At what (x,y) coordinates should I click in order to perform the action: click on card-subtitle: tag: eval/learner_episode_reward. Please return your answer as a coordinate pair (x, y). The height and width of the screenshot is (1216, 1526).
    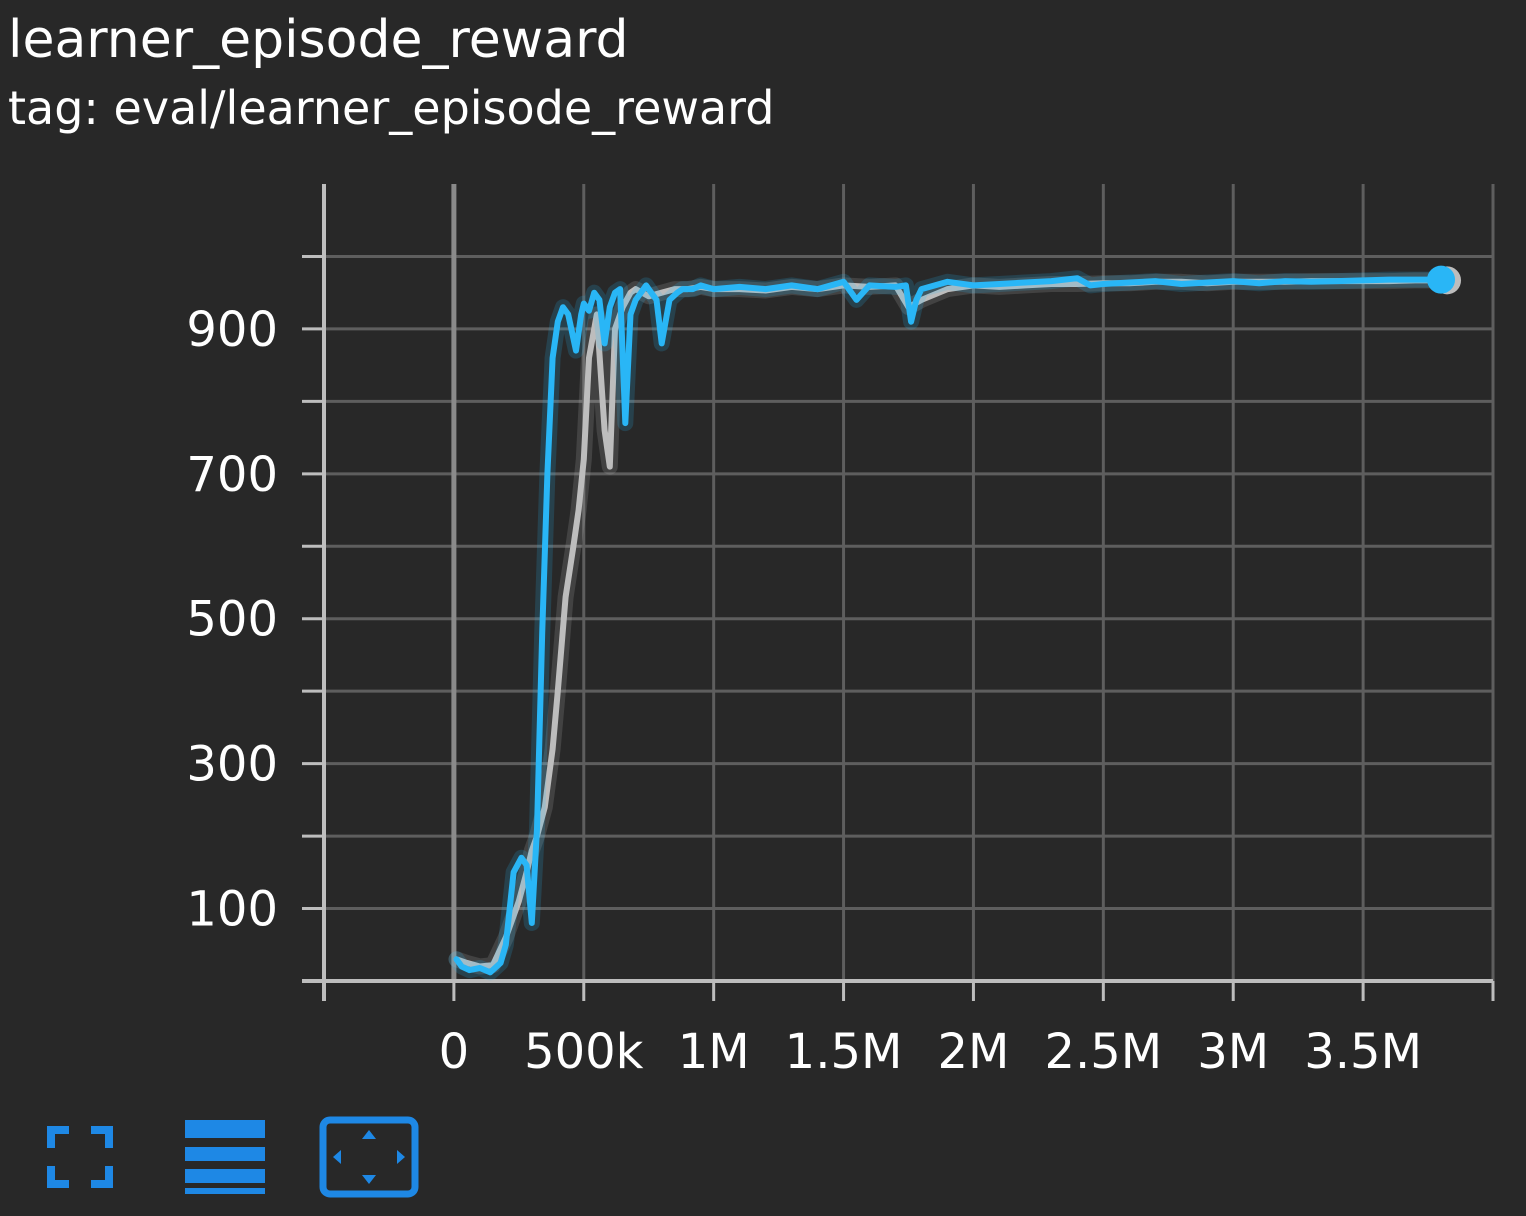
    Looking at the image, I should click on (391, 108).